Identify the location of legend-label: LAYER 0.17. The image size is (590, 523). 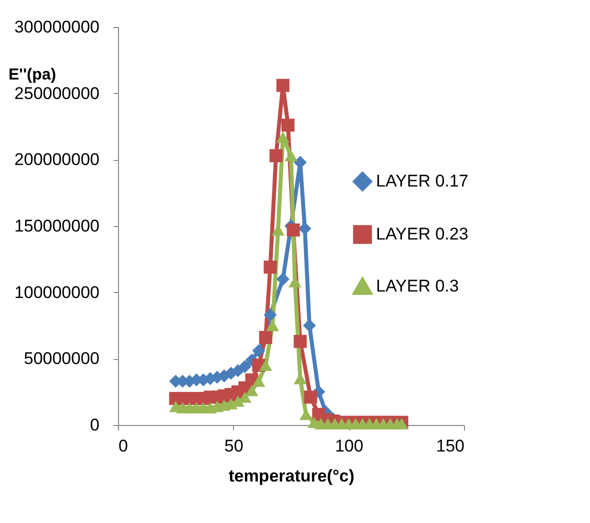
(422, 181).